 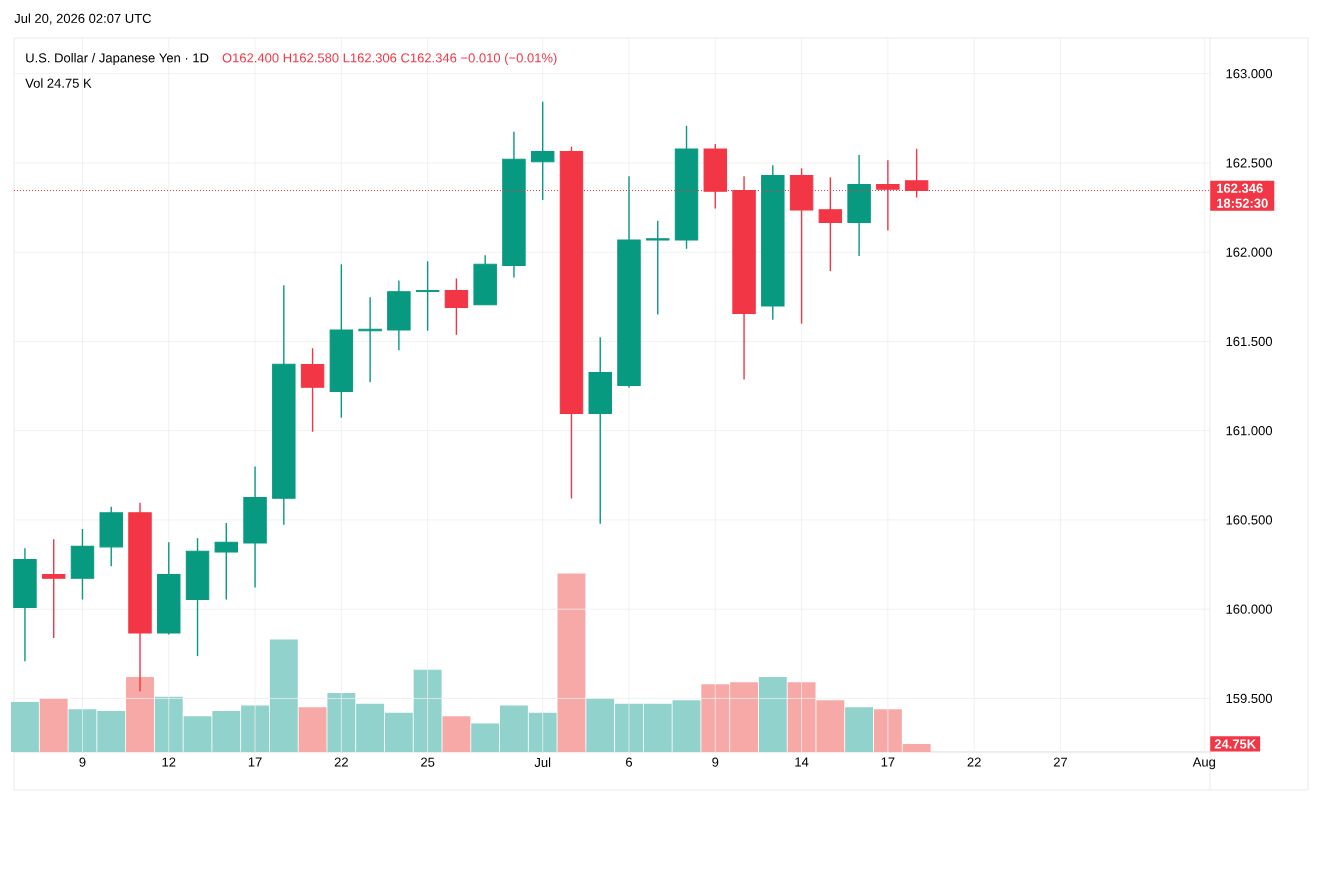 What do you see at coordinates (1249, 163) in the screenshot?
I see `y-tick-label: 162.500` at bounding box center [1249, 163].